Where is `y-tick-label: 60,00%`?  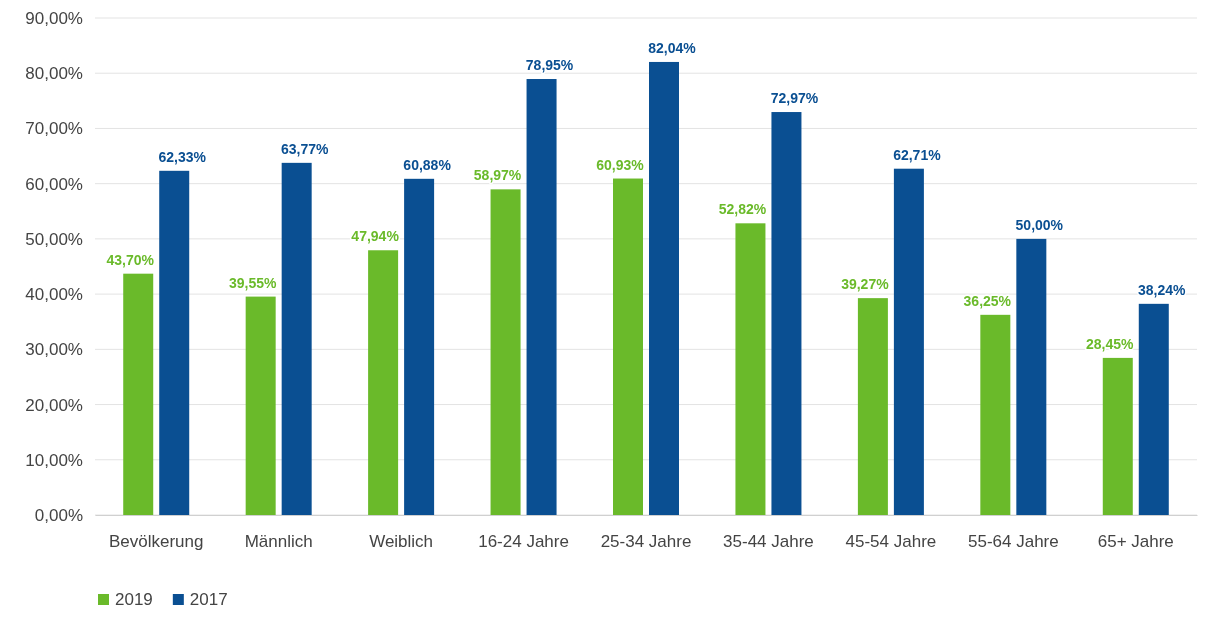
y-tick-label: 60,00% is located at coordinates (54, 184).